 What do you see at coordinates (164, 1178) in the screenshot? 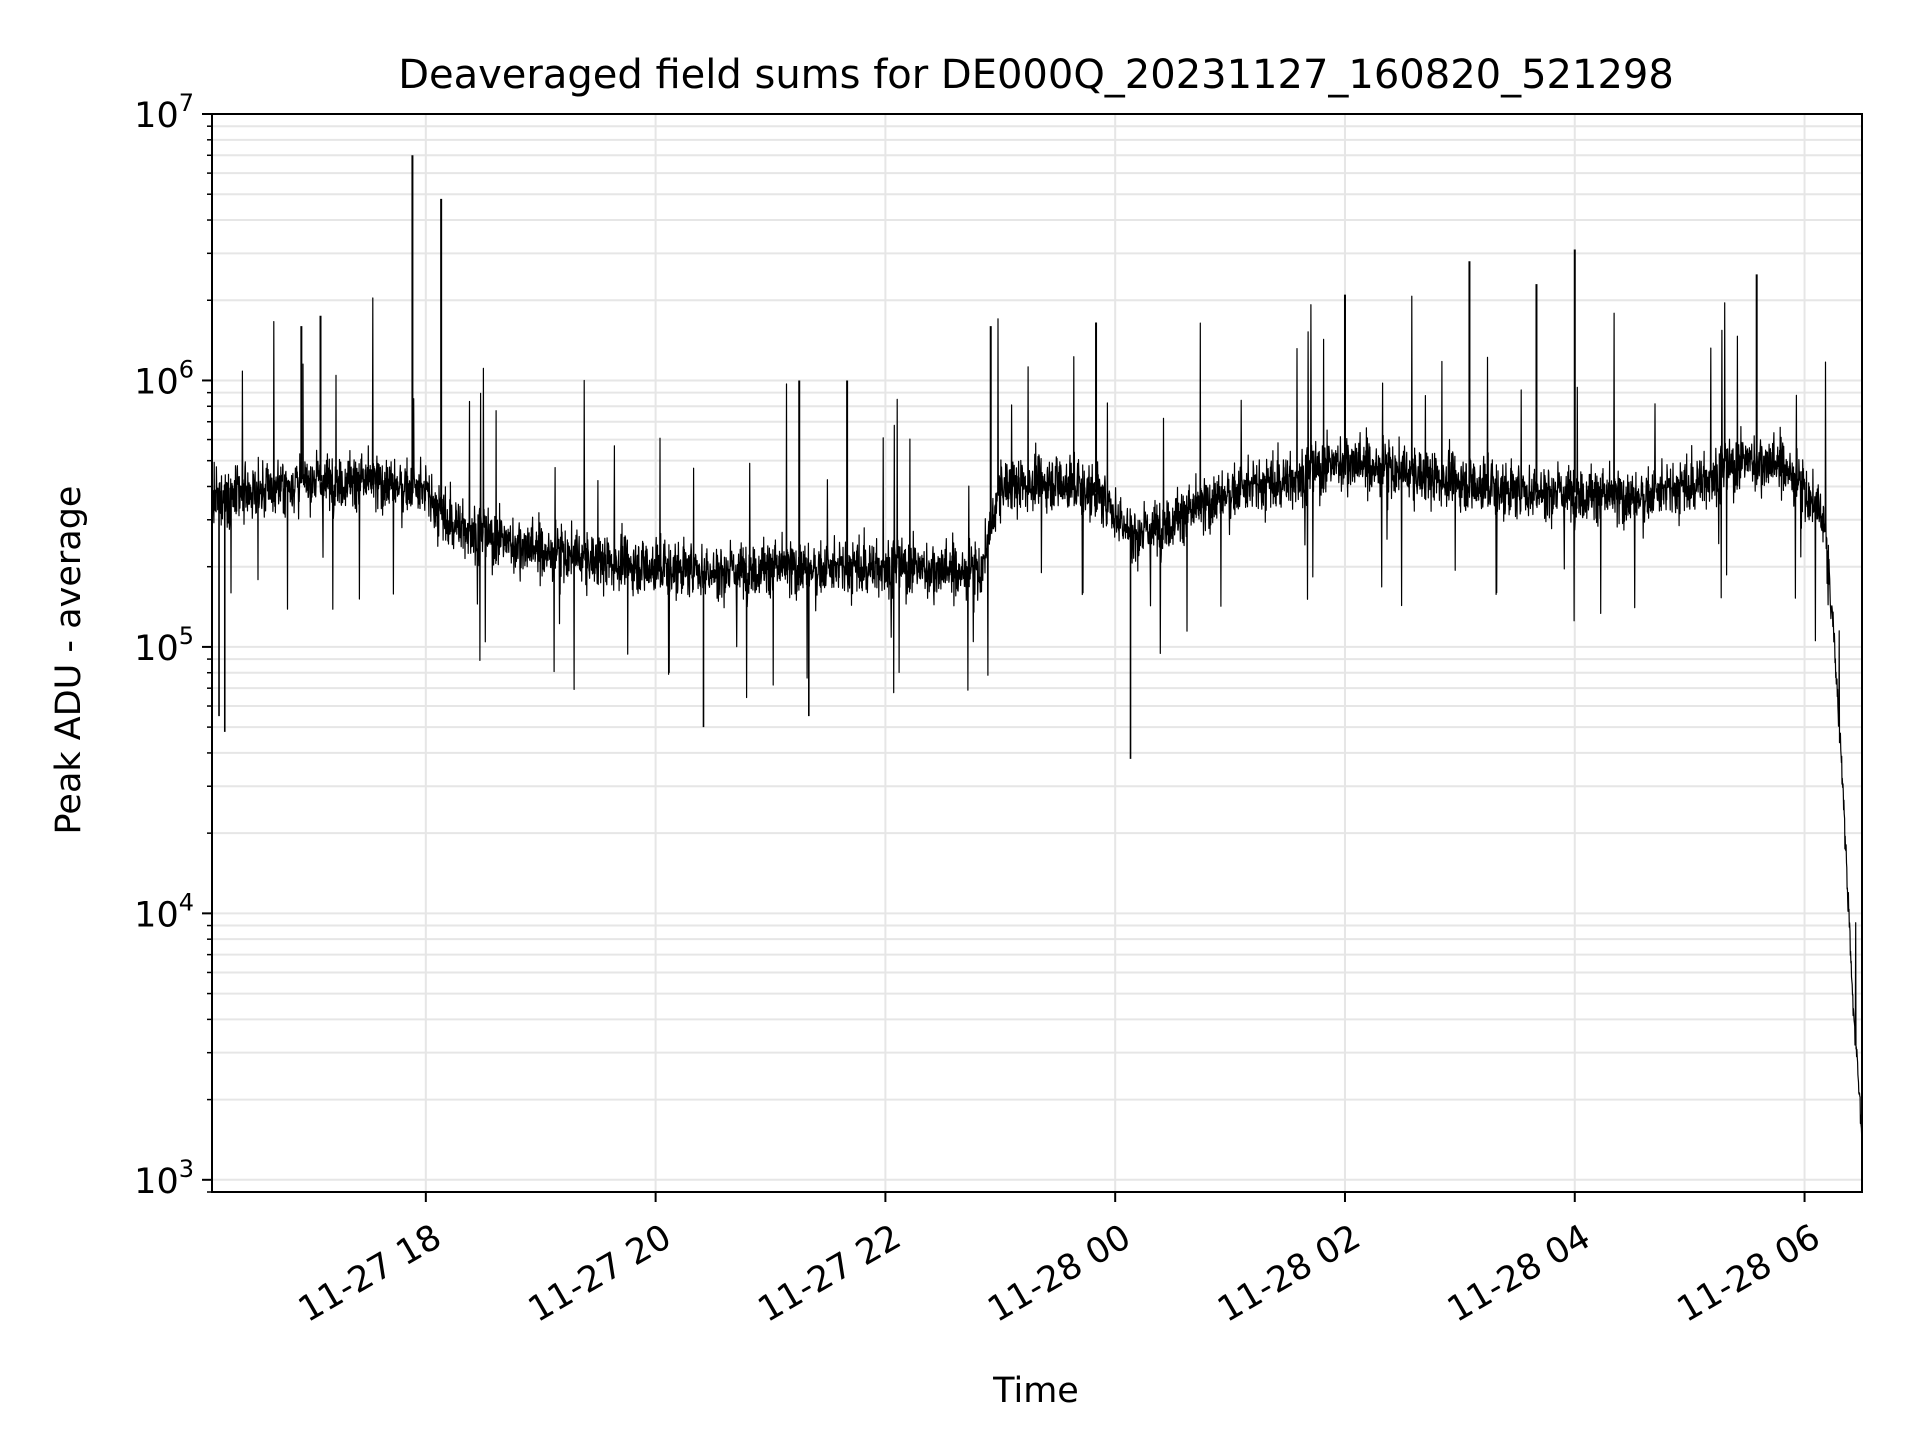
I see `y-tick-label: 10³` at bounding box center [164, 1178].